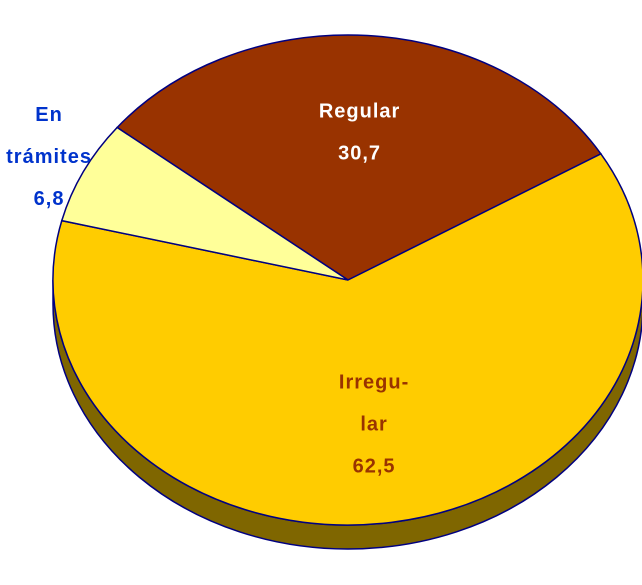 The width and height of the screenshot is (642, 585). I want to click on slice-label: Regular, so click(359, 112).